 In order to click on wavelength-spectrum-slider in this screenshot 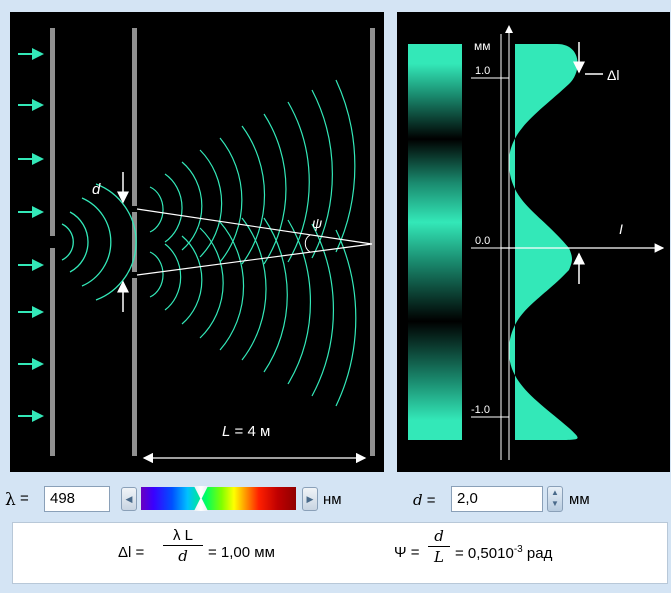, I will do `click(218, 498)`.